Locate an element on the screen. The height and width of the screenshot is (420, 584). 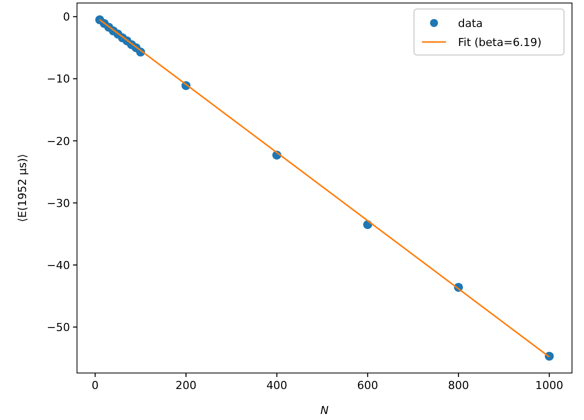
x-tick-label: 800 is located at coordinates (458, 385).